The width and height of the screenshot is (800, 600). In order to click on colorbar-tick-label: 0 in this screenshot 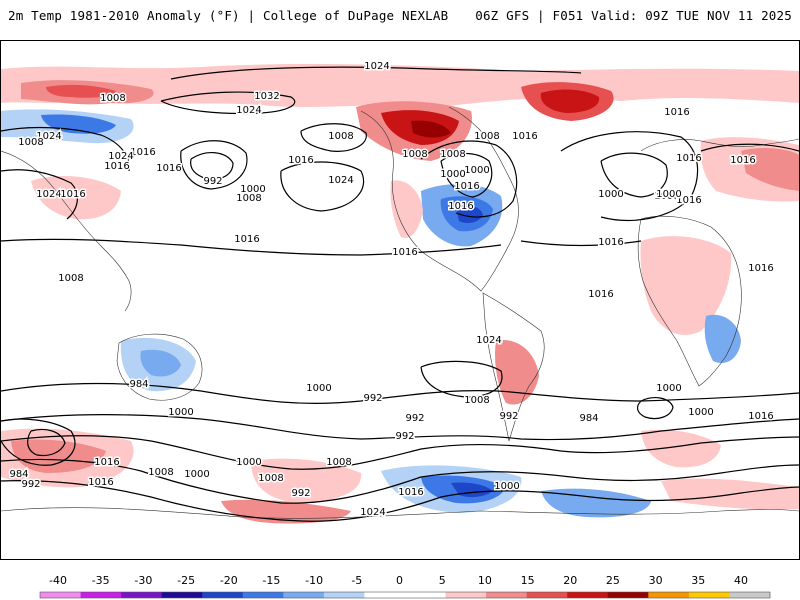, I will do `click(399, 580)`.